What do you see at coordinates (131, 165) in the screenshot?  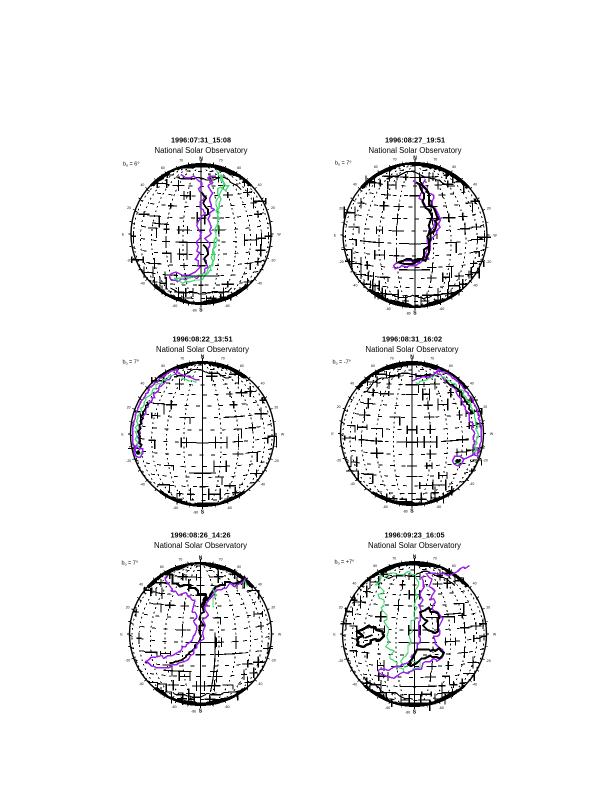 I see `svg-text: bo = 6°` at bounding box center [131, 165].